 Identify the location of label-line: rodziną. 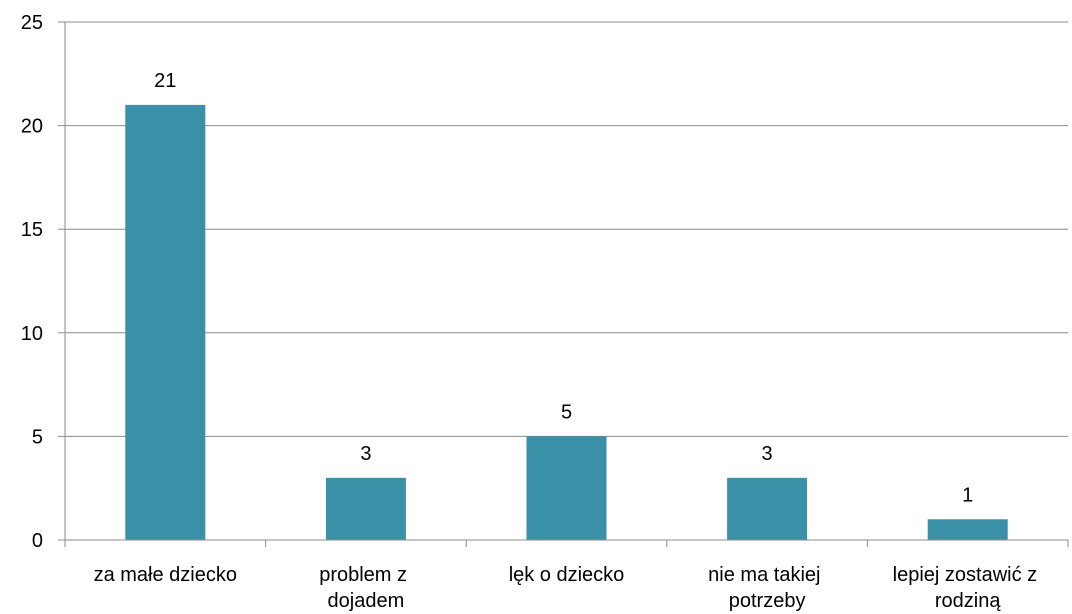
(968, 601).